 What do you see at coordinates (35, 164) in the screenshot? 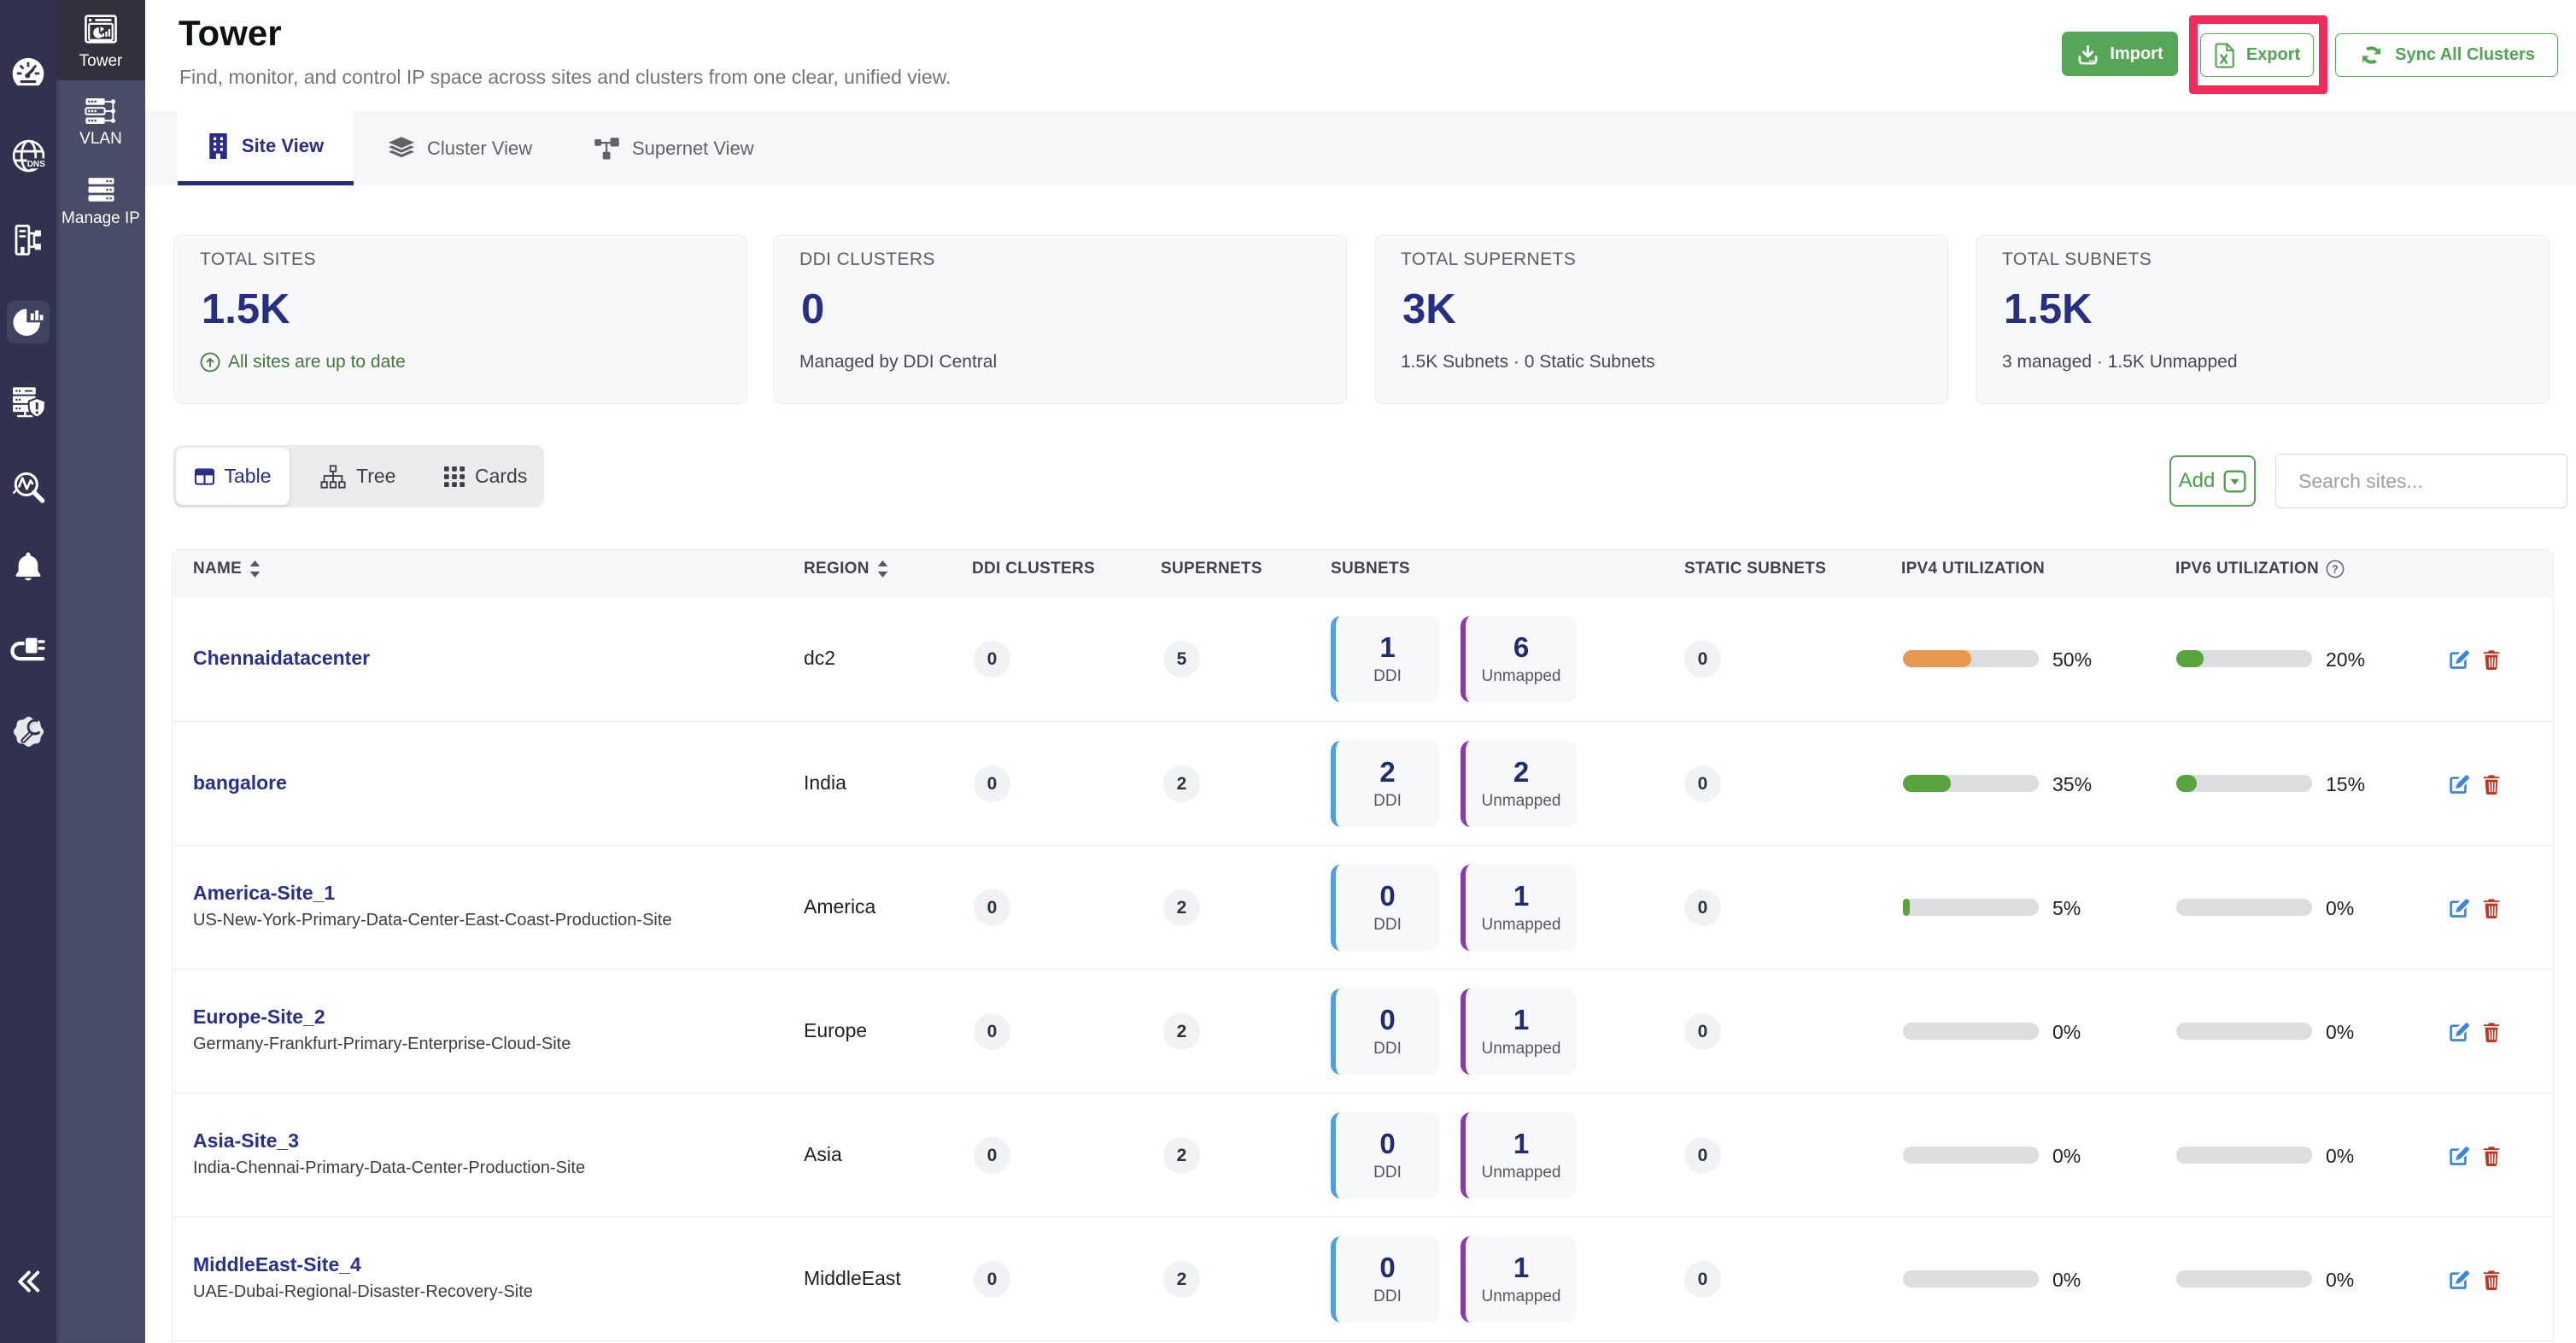
I see `svg-text: DNS` at bounding box center [35, 164].